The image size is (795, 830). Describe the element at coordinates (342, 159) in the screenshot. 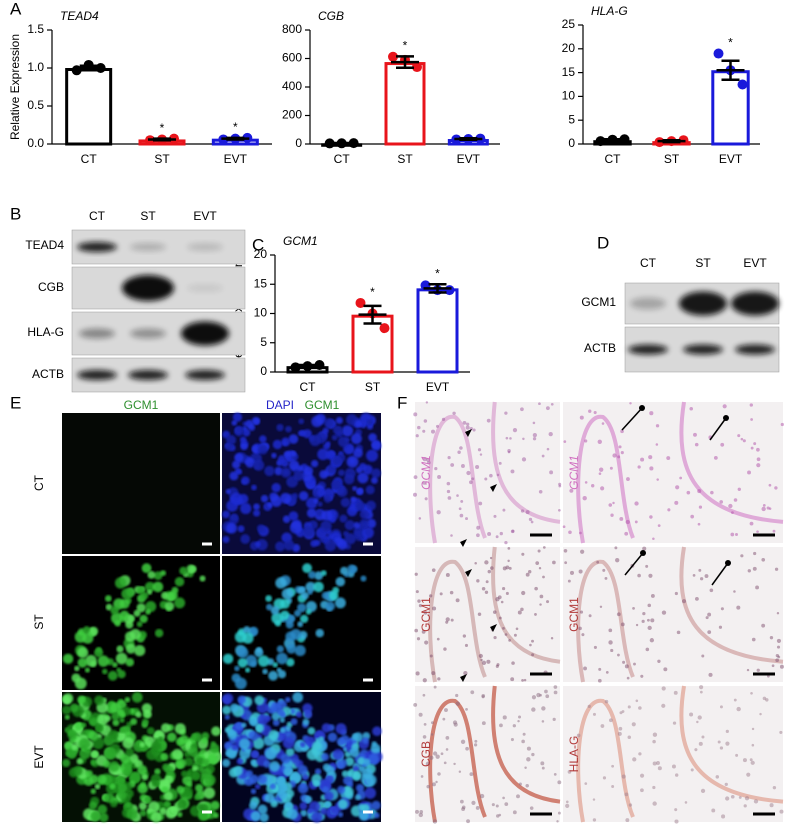

I see `x-tick-label: CT` at that location.